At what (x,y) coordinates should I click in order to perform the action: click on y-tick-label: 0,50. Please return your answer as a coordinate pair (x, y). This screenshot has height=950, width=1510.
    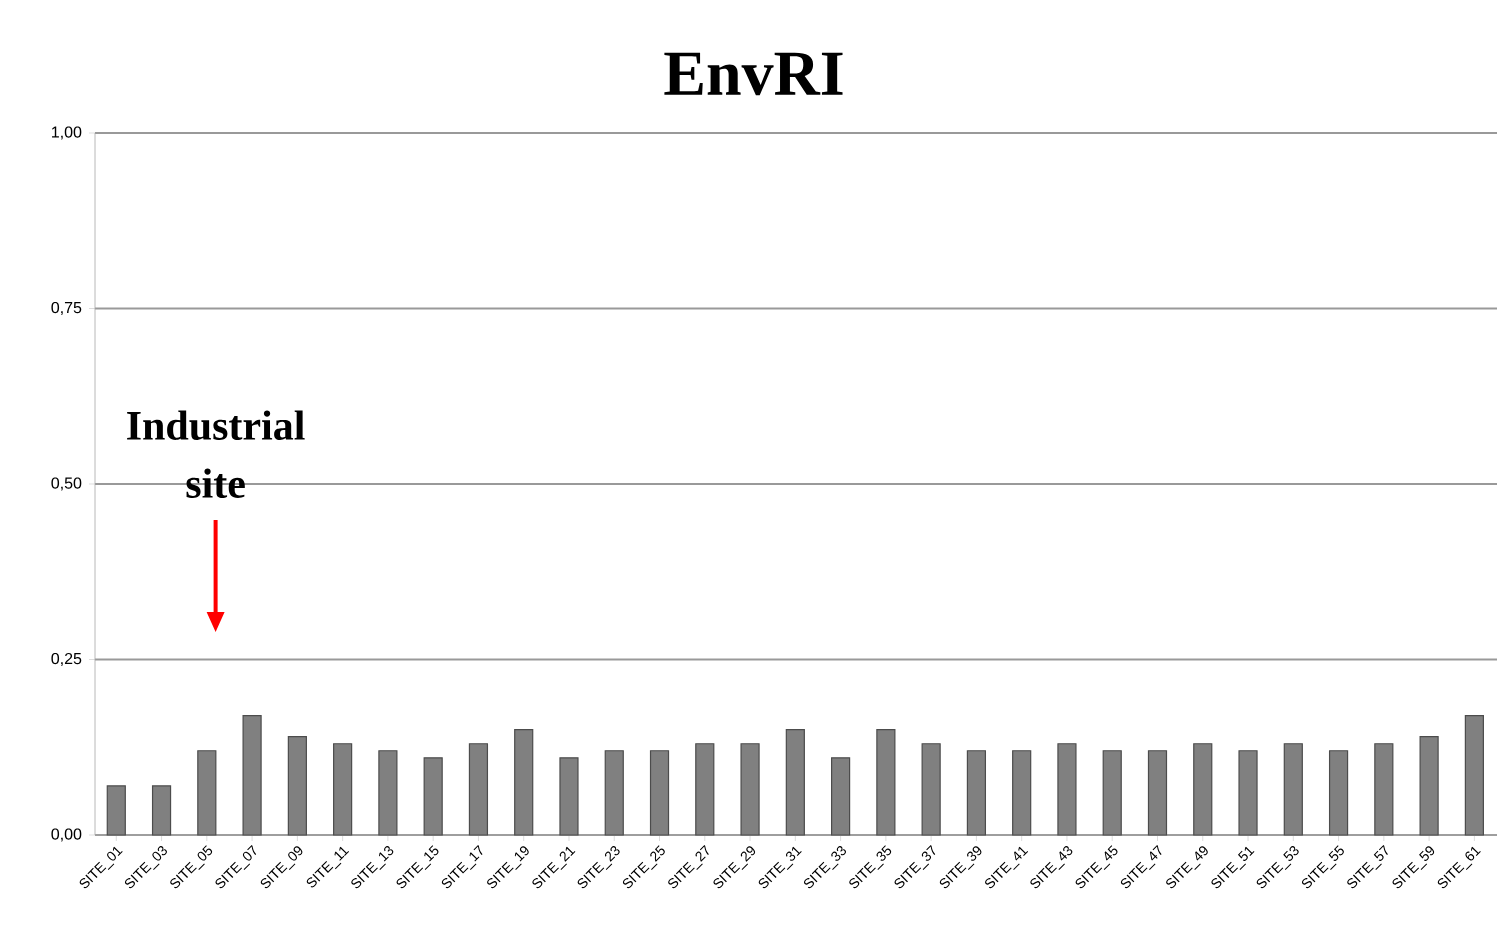
    Looking at the image, I should click on (66, 484).